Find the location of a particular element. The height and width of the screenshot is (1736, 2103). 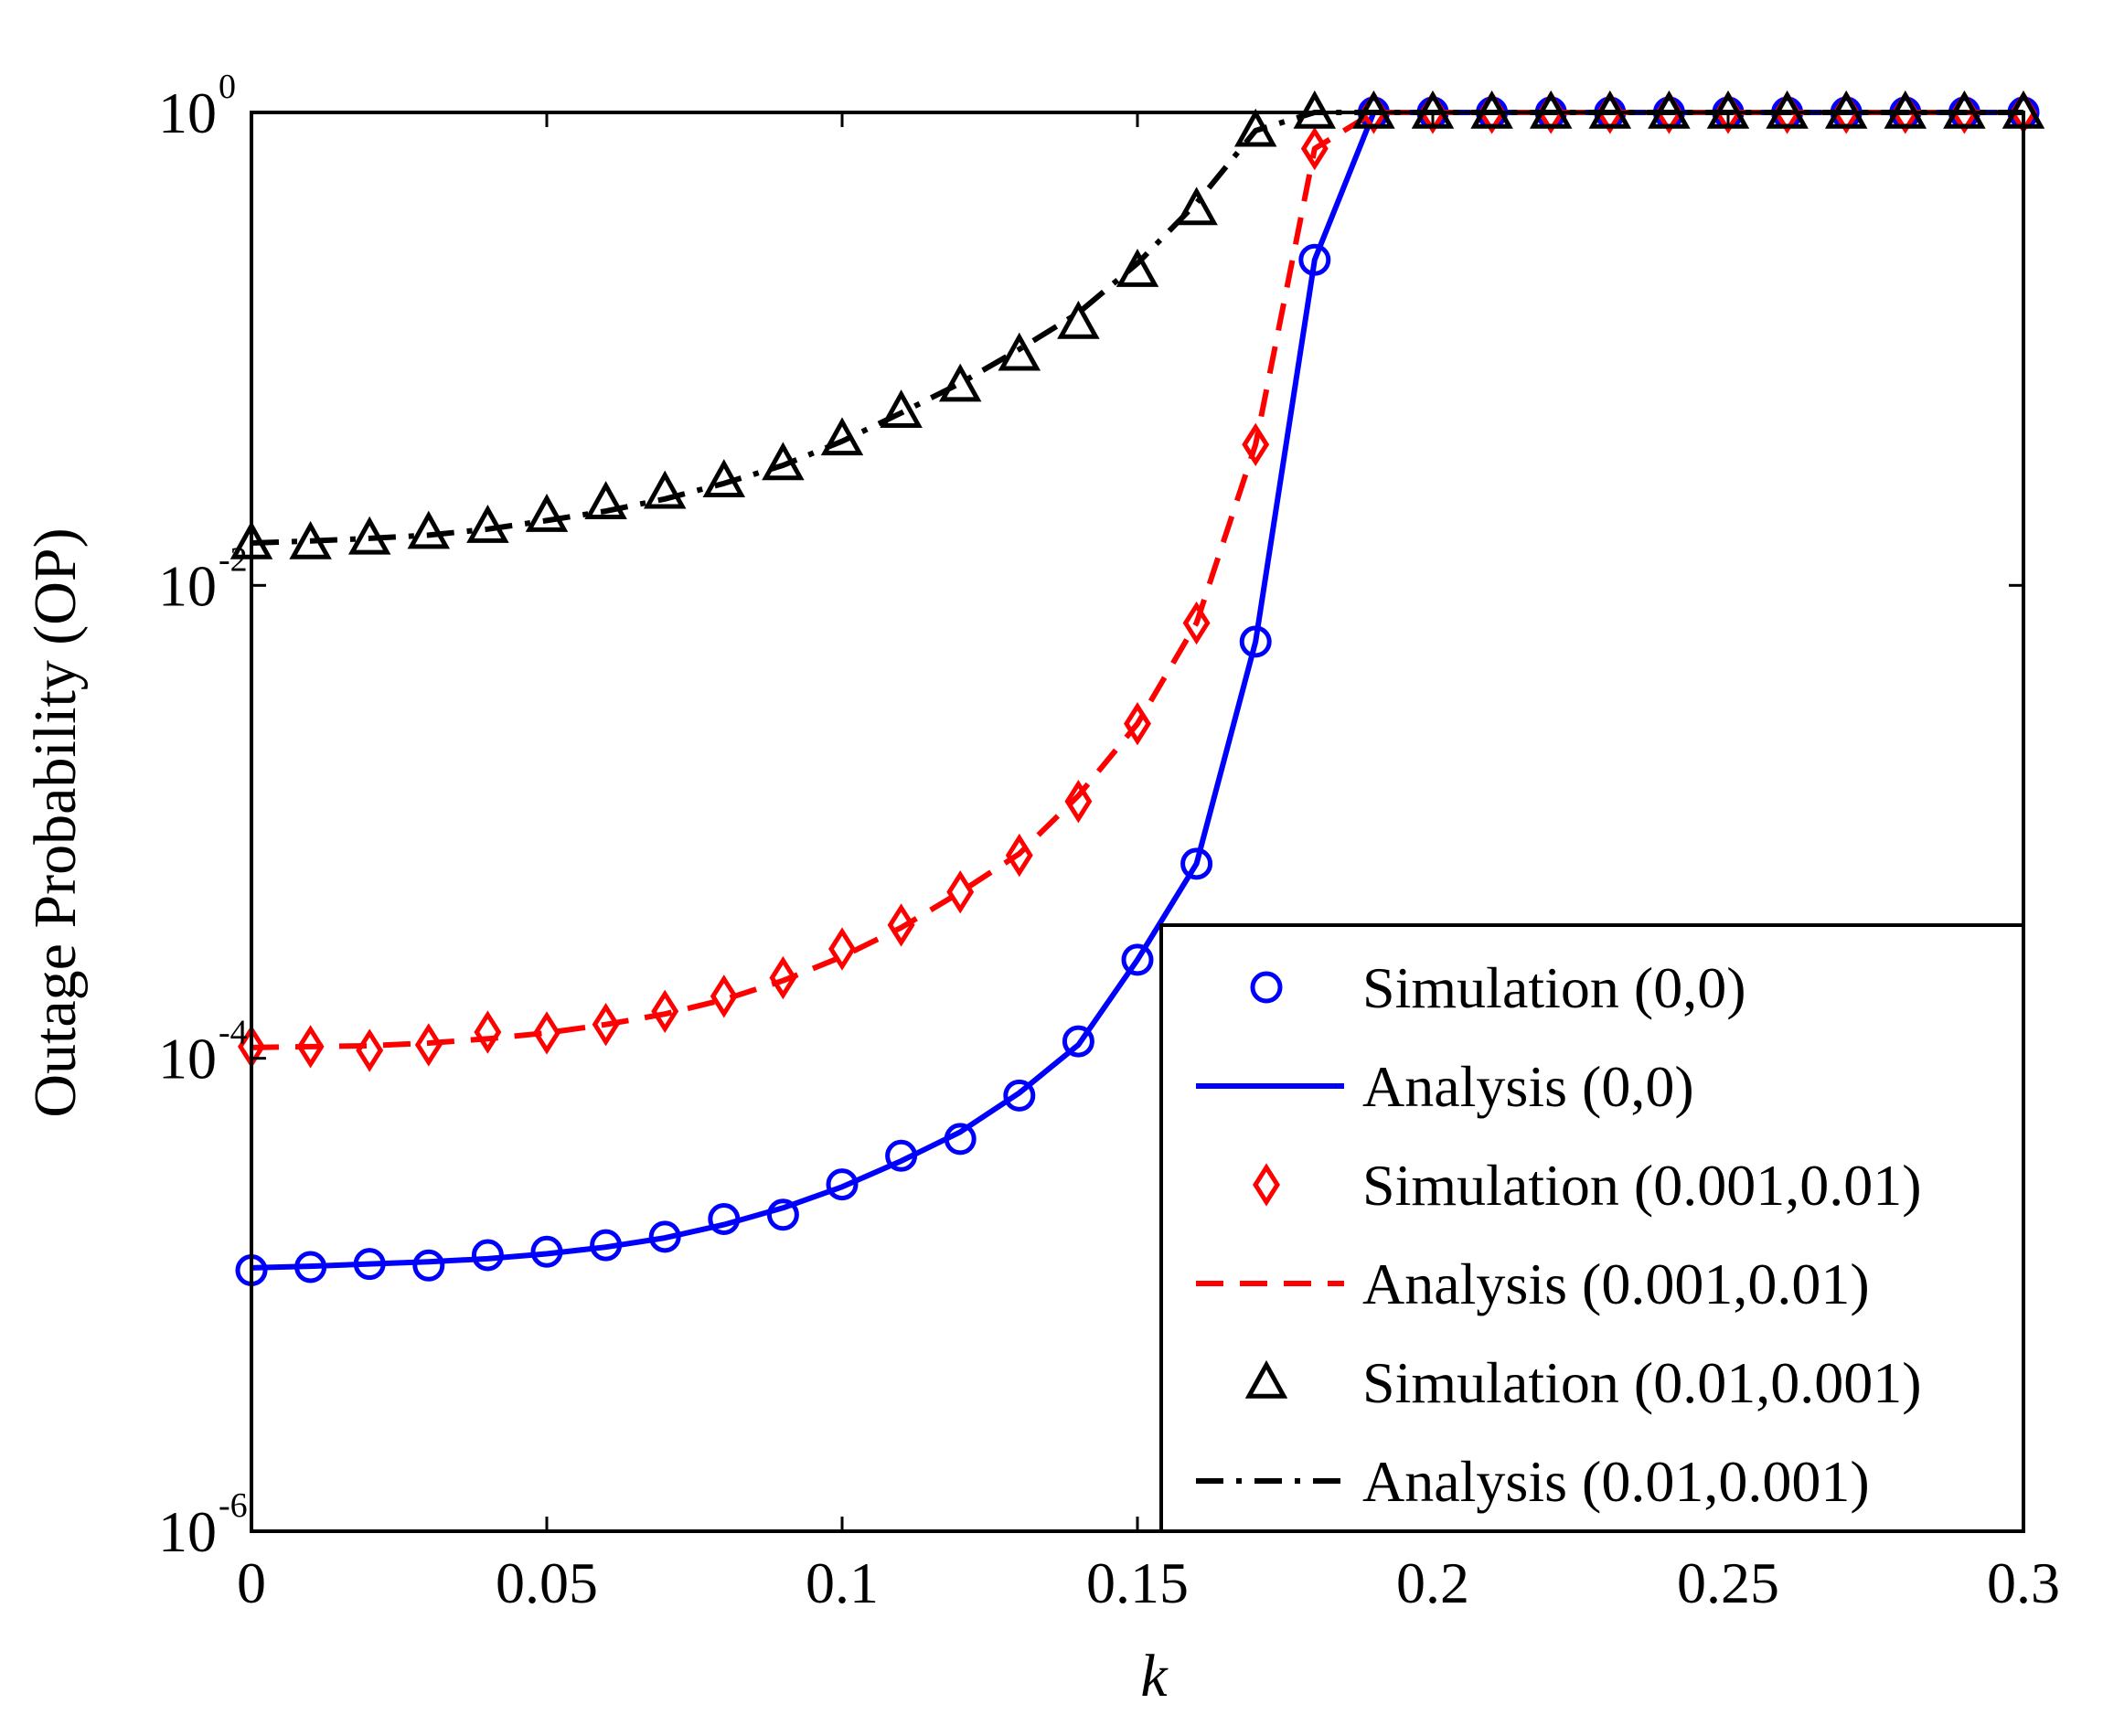

legend-label: Simulation (0.001,0.01) is located at coordinates (1642, 1185).